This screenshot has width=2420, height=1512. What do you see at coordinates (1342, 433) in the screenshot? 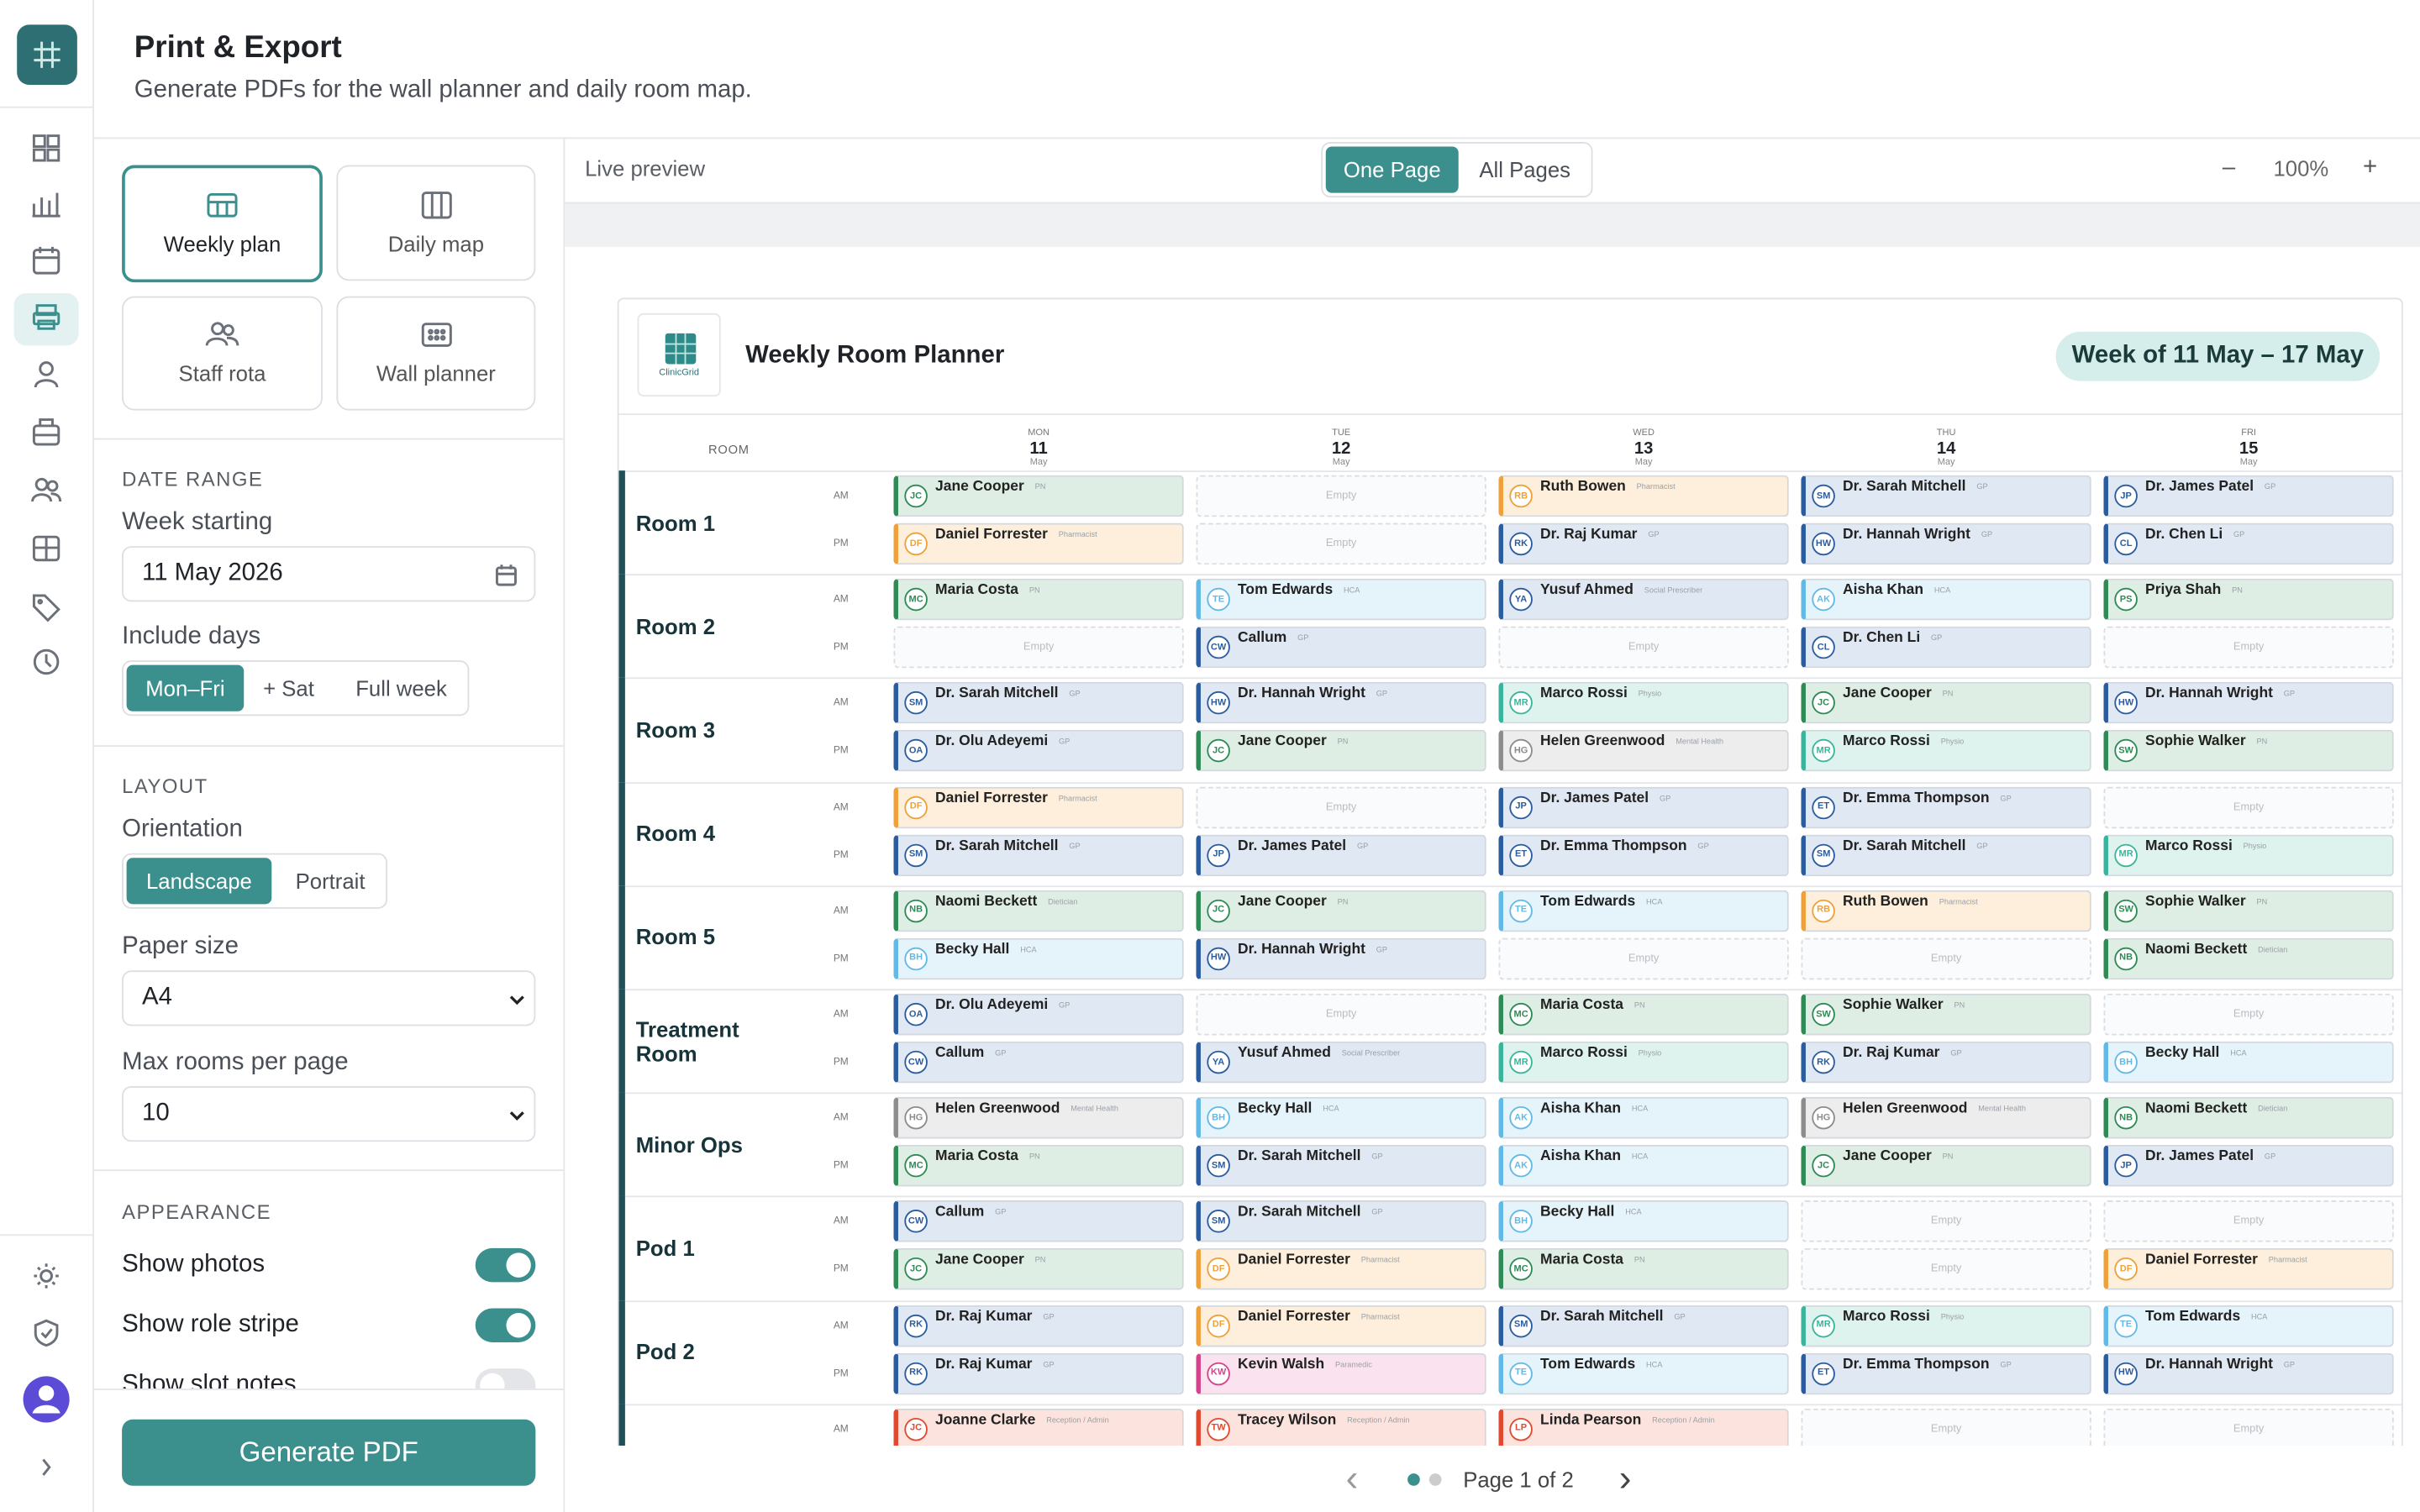
I see `day-name: TUE` at bounding box center [1342, 433].